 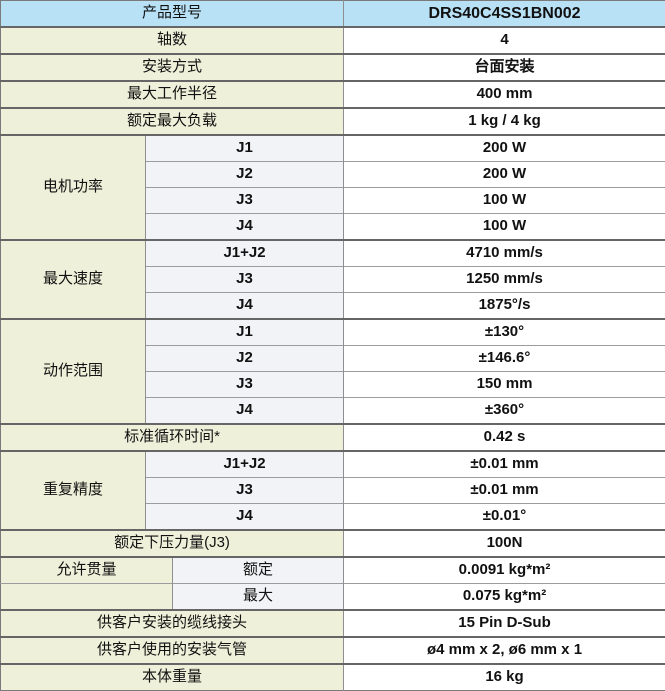 I want to click on spec-label-continuation, so click(x=87, y=597).